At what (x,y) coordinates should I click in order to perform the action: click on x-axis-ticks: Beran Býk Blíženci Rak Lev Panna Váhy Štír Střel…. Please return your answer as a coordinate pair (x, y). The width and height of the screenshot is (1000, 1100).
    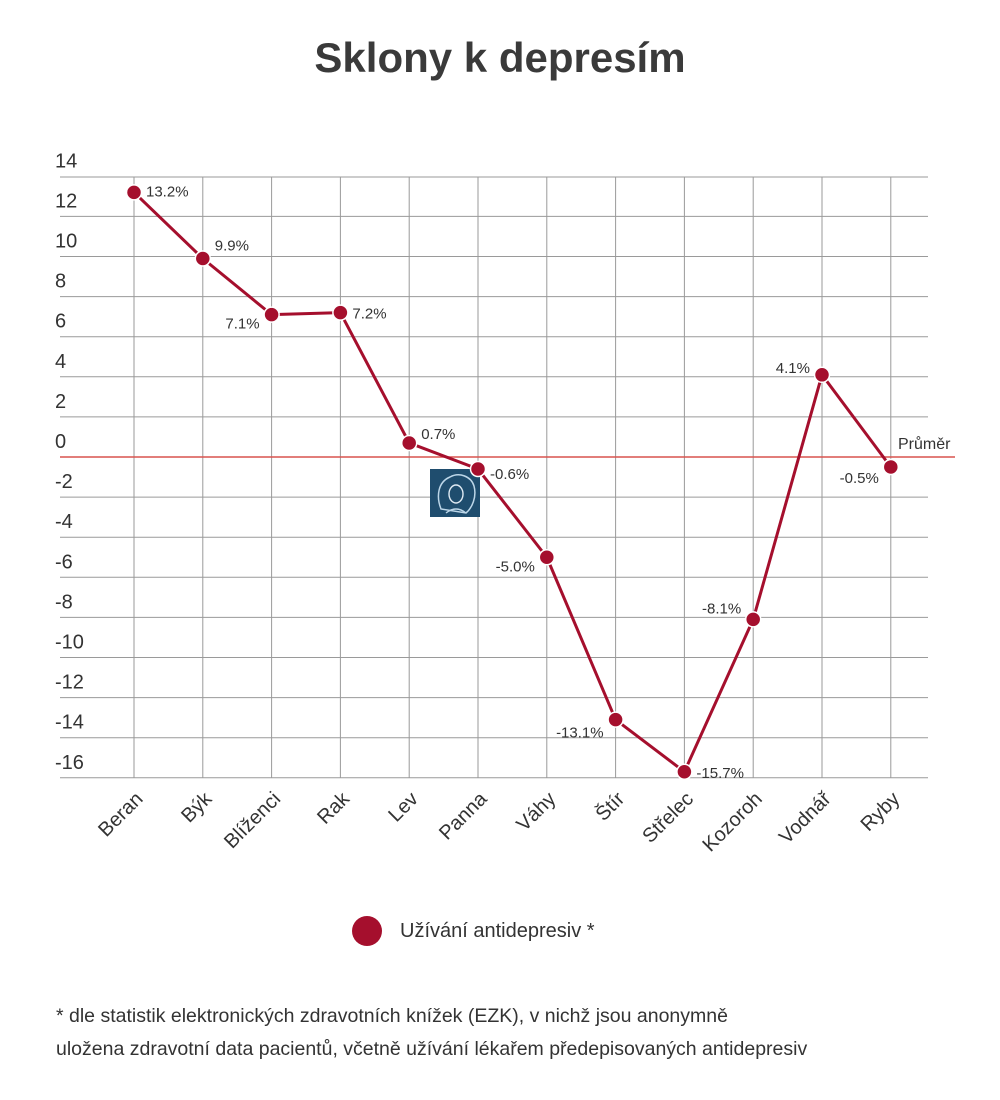
    Looking at the image, I should click on (499, 821).